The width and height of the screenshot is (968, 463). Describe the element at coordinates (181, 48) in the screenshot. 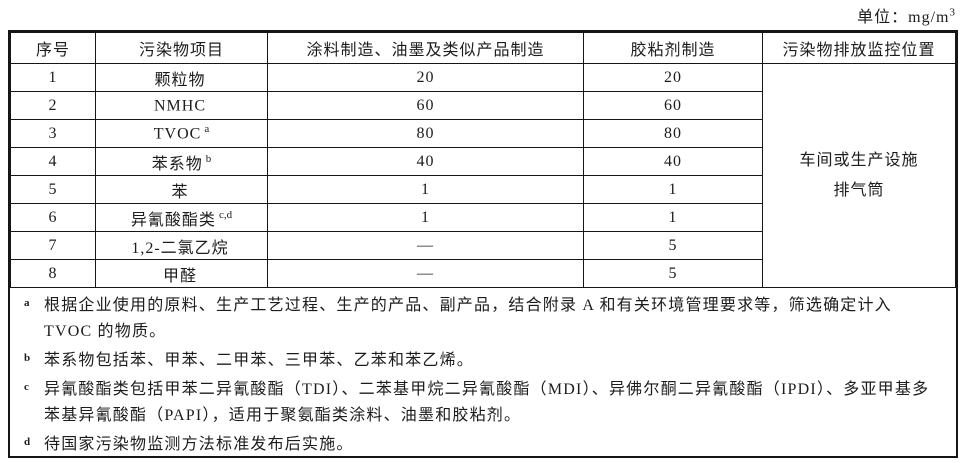

I see `header-pollutant: 污染物项目` at that location.